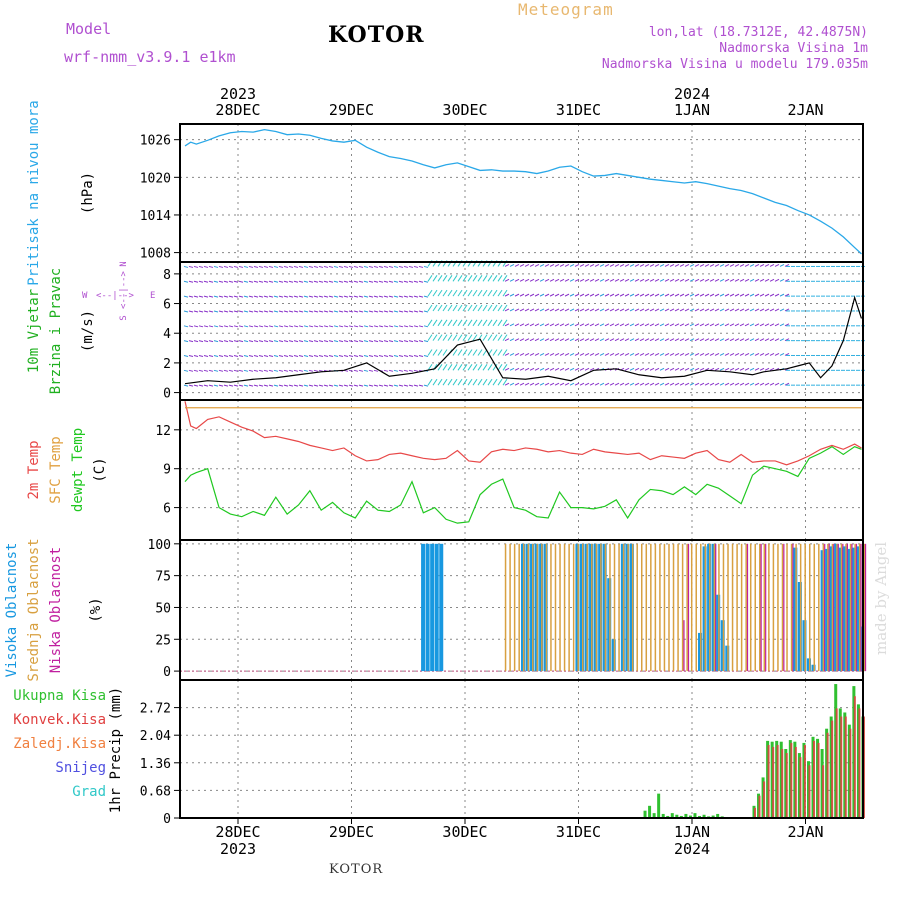 Image resolution: width=900 pixels, height=900 pixels. Describe the element at coordinates (100, 469) in the screenshot. I see `temp-unit-label: (C)` at that location.